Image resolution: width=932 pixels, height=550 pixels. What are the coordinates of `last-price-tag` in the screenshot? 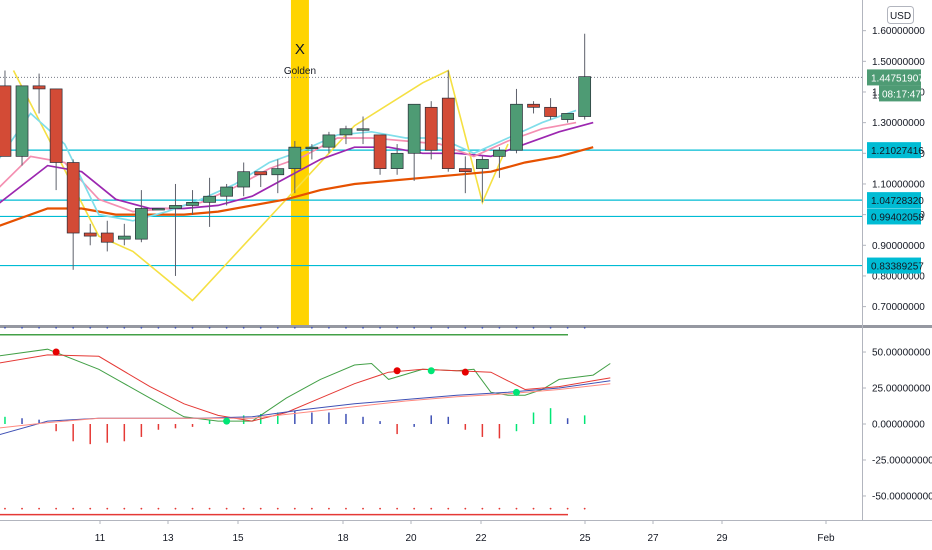 It's located at (894, 77).